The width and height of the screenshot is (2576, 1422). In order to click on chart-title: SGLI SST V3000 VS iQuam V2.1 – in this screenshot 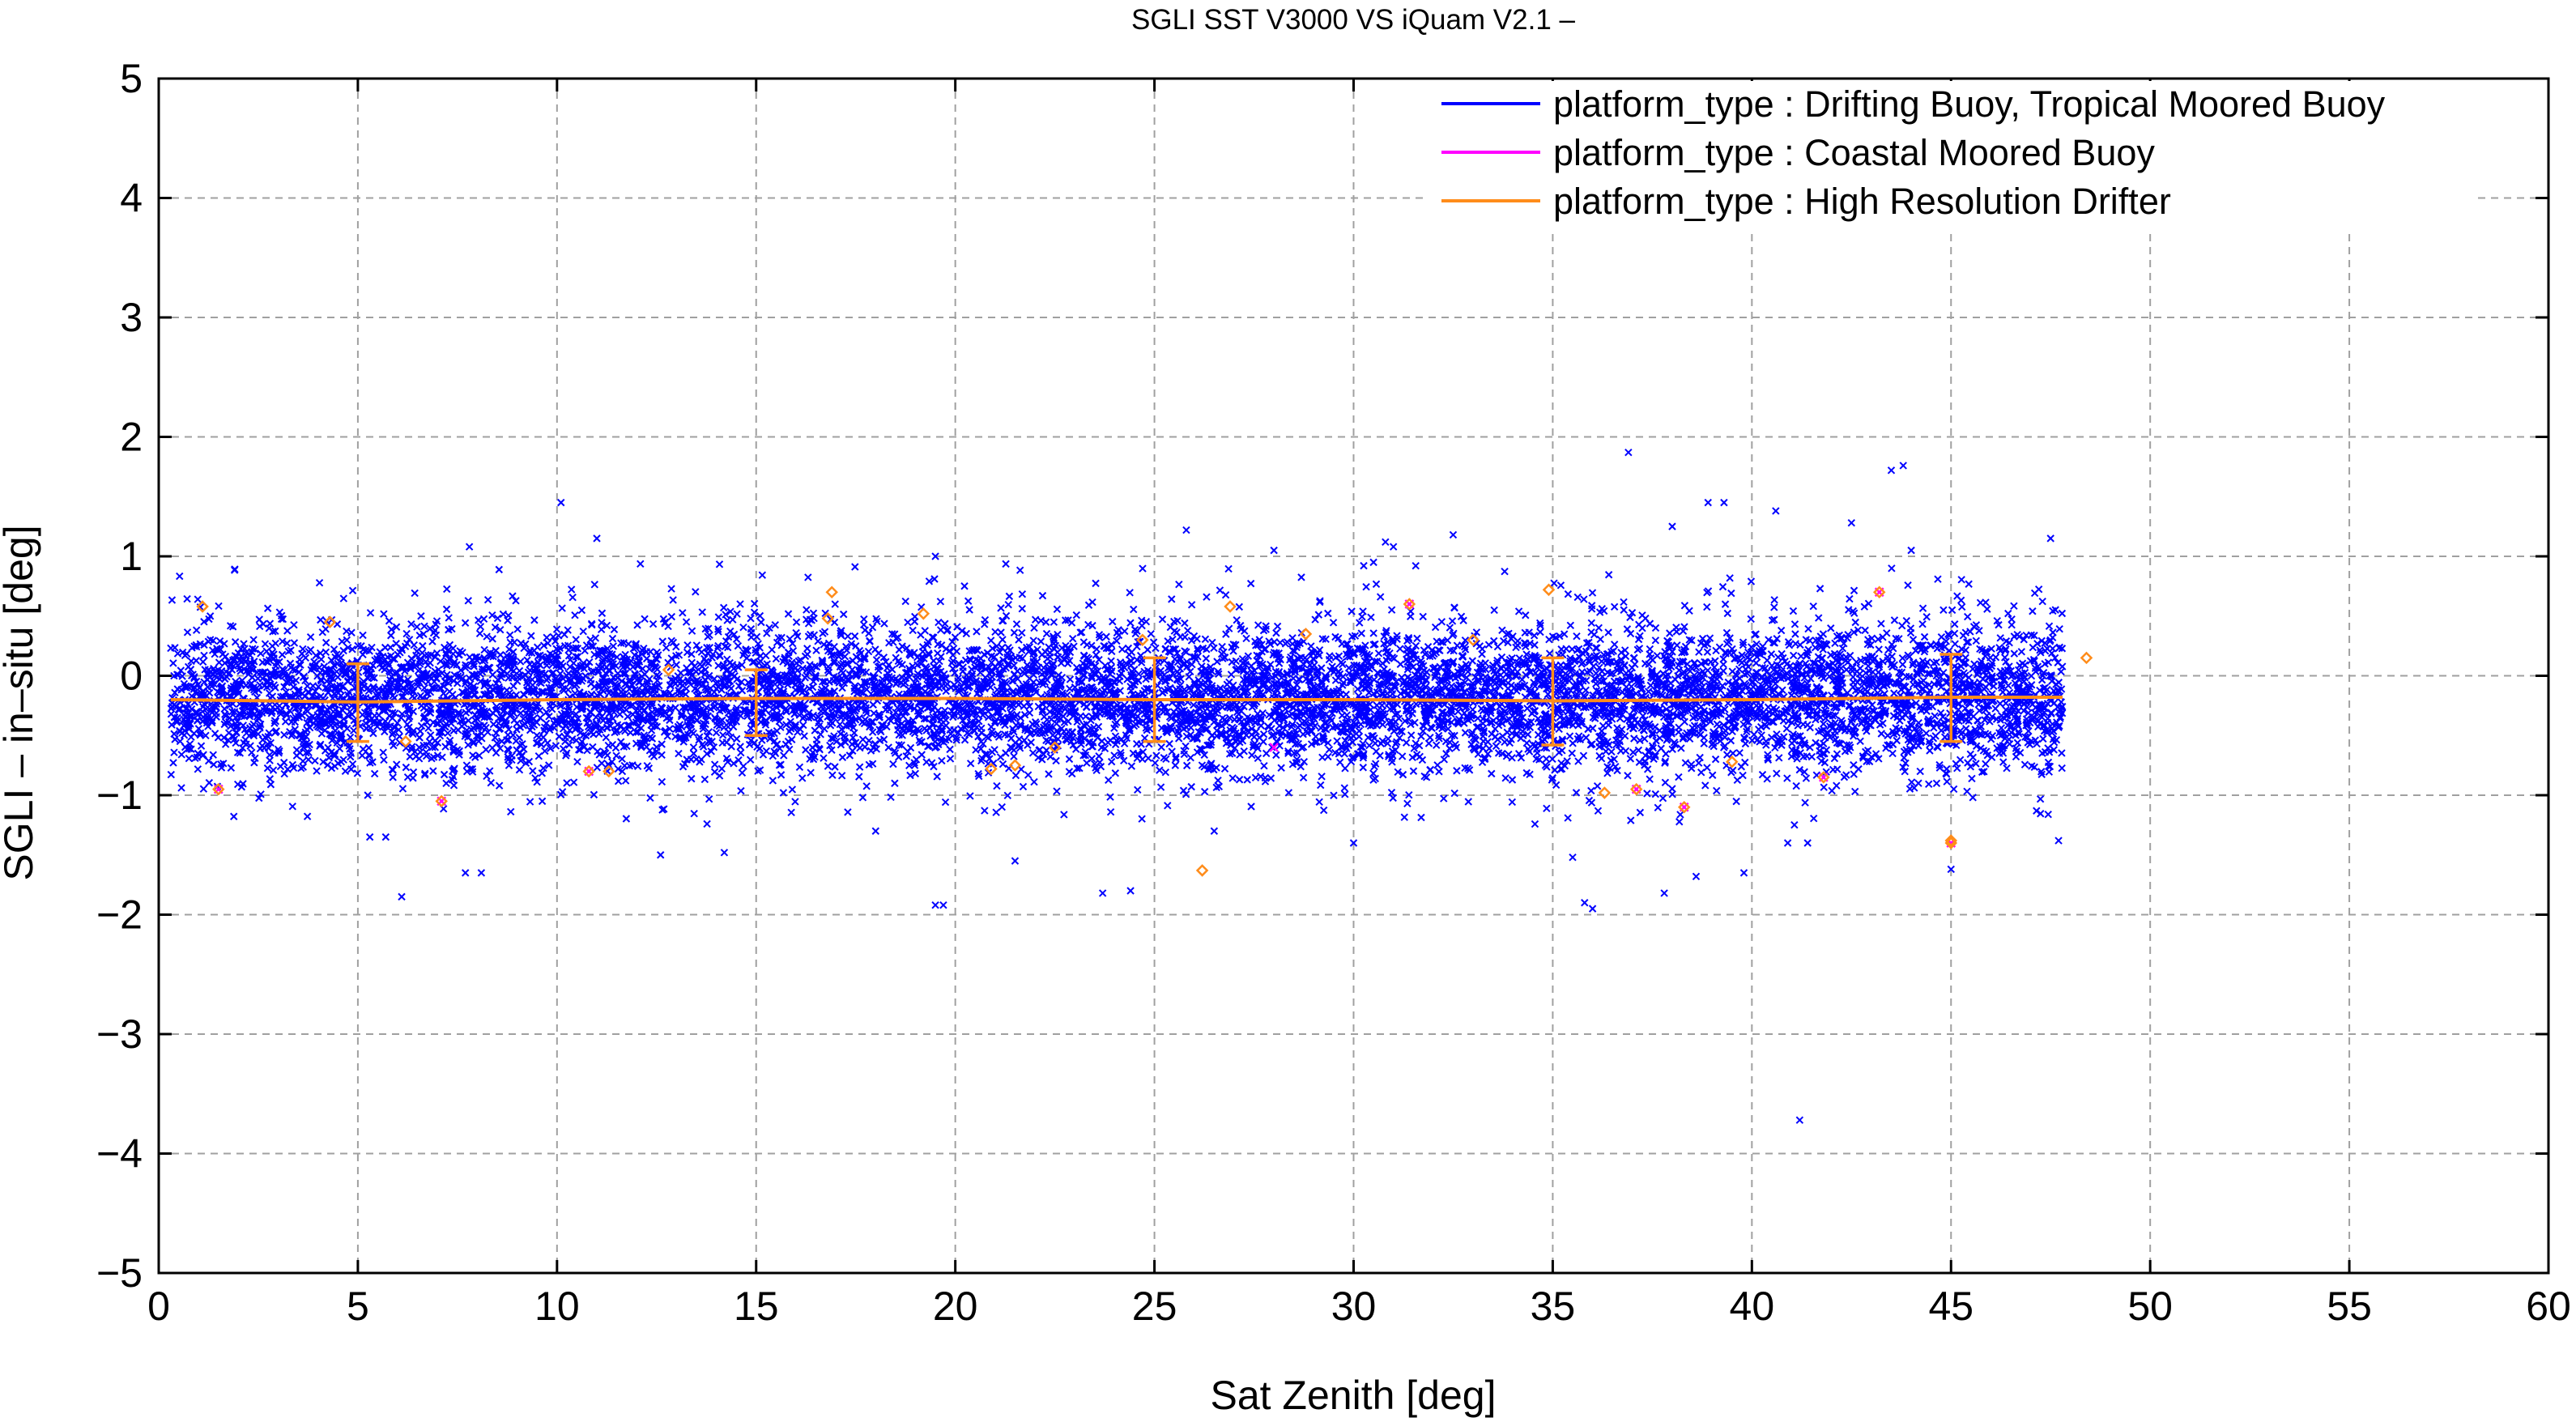, I will do `click(1353, 20)`.